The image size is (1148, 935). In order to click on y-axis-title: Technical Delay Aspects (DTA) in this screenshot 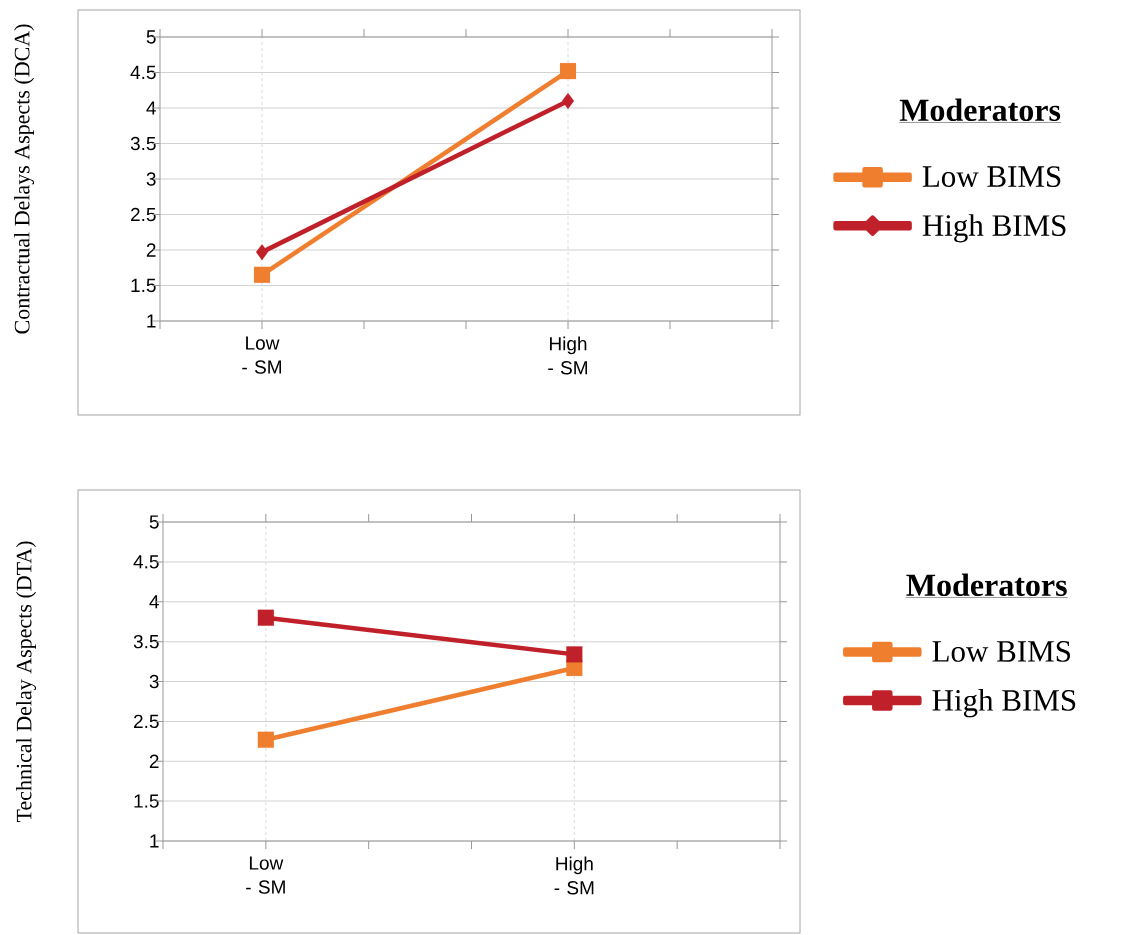, I will do `click(26, 682)`.